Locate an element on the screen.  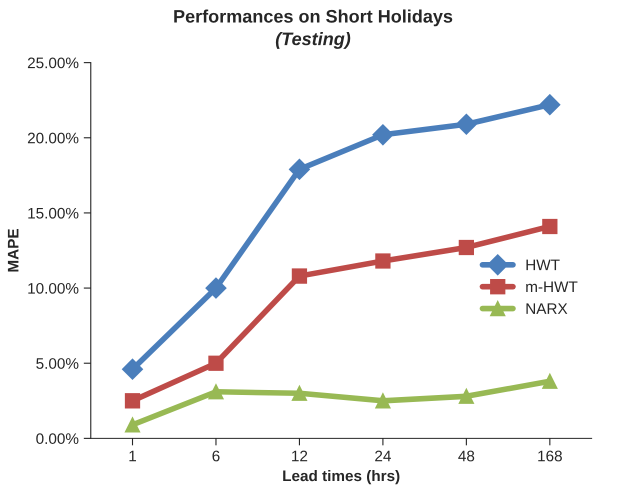
x-tick-label: 1 is located at coordinates (132, 456).